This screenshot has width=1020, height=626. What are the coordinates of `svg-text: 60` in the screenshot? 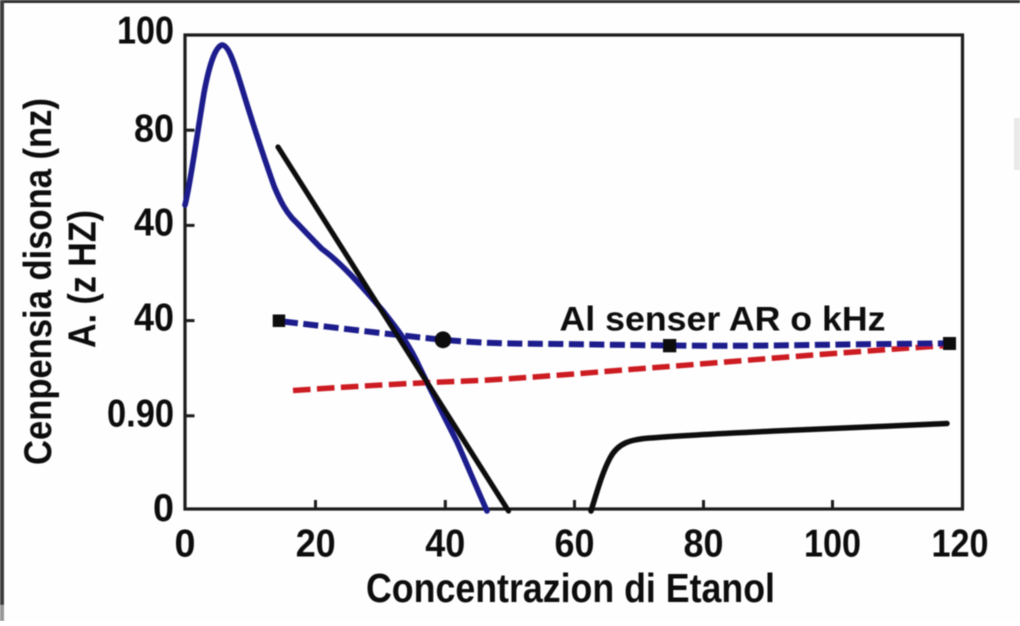 It's located at (575, 544).